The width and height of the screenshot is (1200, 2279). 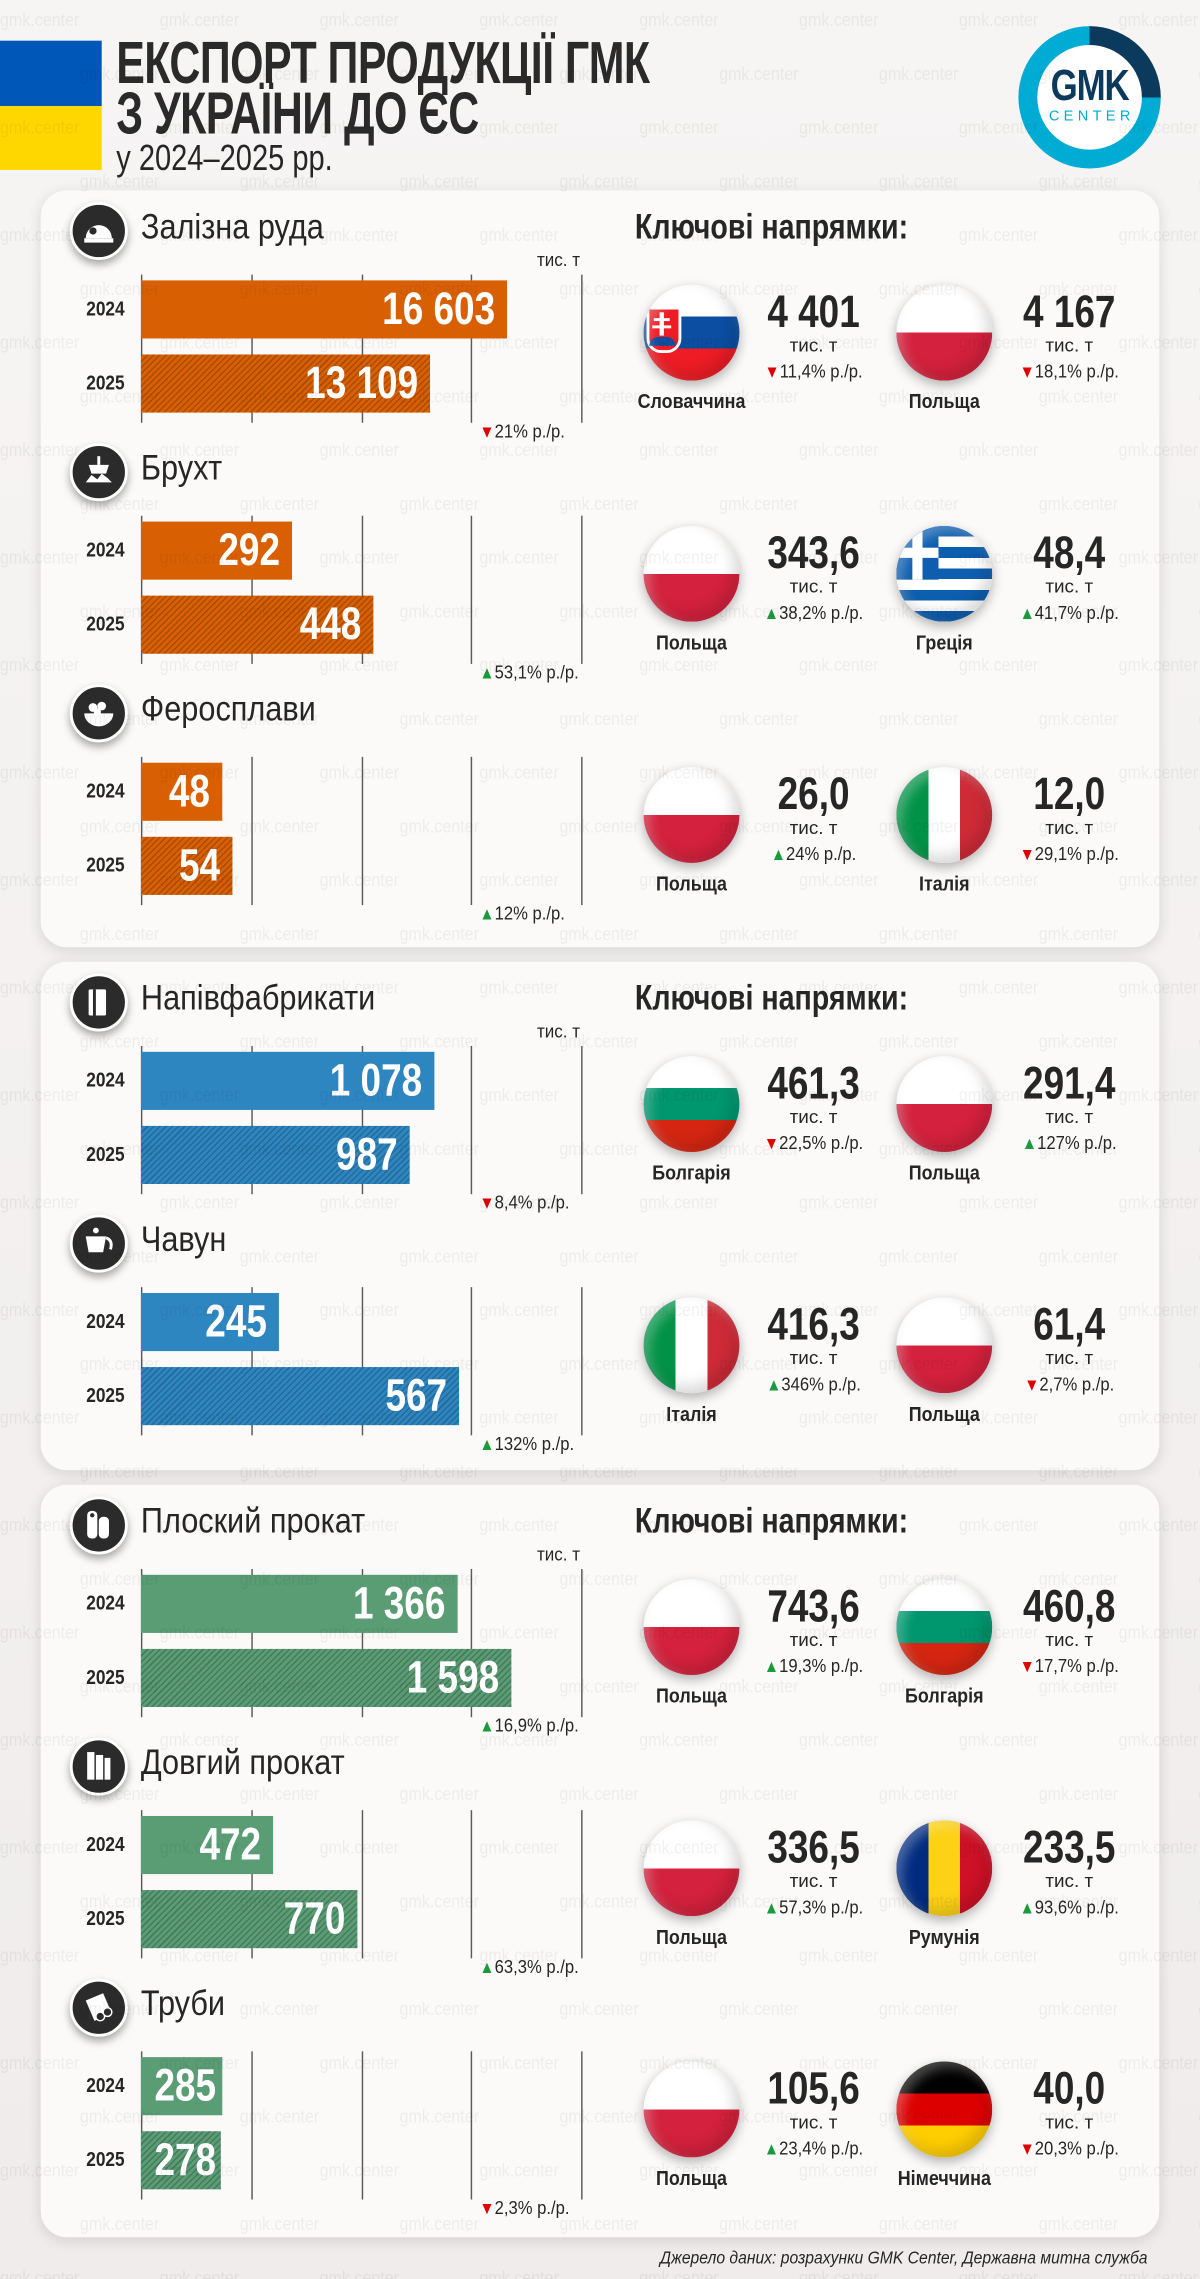 What do you see at coordinates (98, 1525) in the screenshot?
I see `flat-coils-icon` at bounding box center [98, 1525].